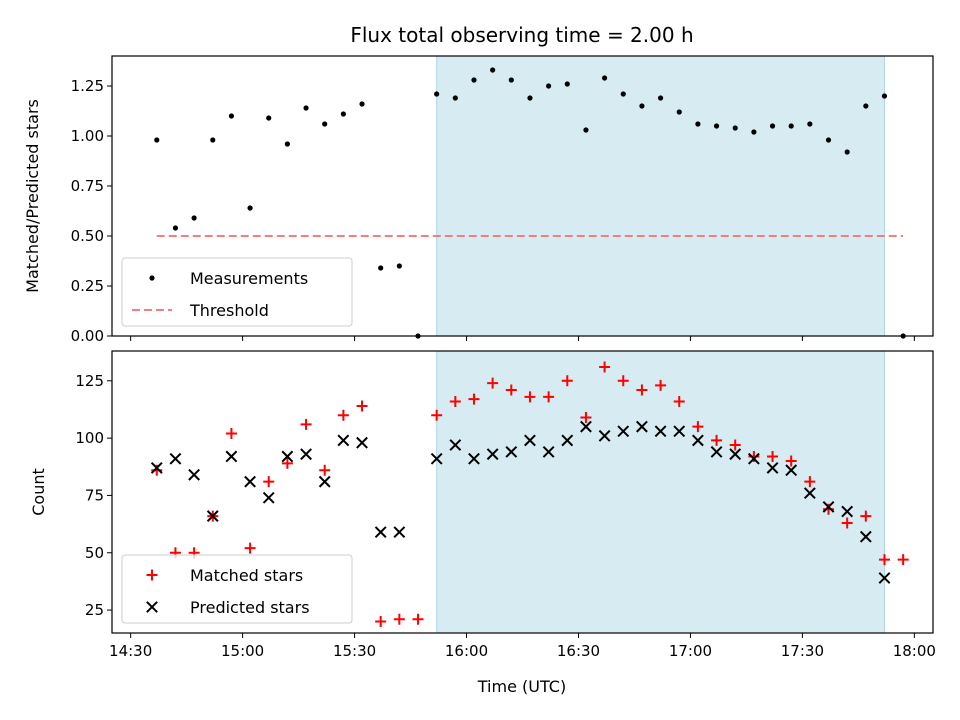 The width and height of the screenshot is (960, 720). Describe the element at coordinates (89, 381) in the screenshot. I see `bottom-y-tick-label: 125` at that location.